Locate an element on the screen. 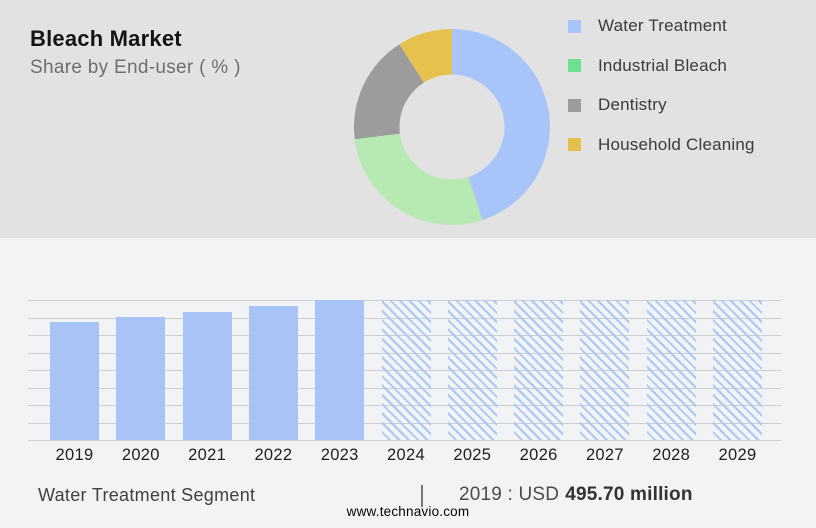  donut-slice-dentistry is located at coordinates (389, 92).